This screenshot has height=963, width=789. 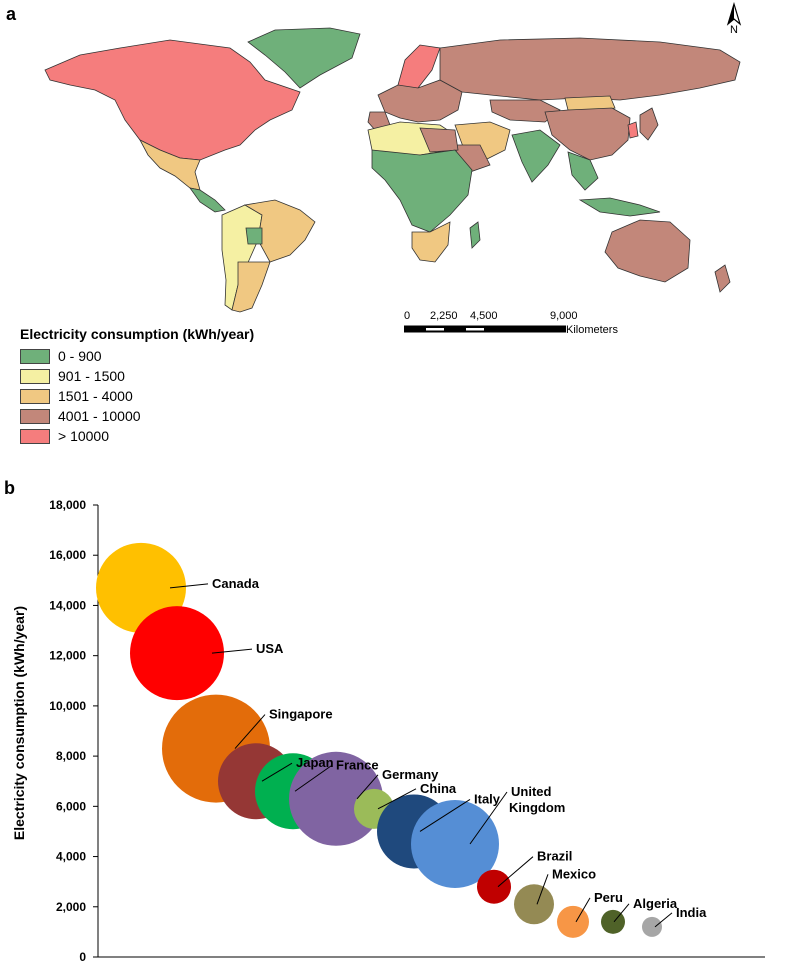 I want to click on panel-b-label: b, so click(x=9, y=488).